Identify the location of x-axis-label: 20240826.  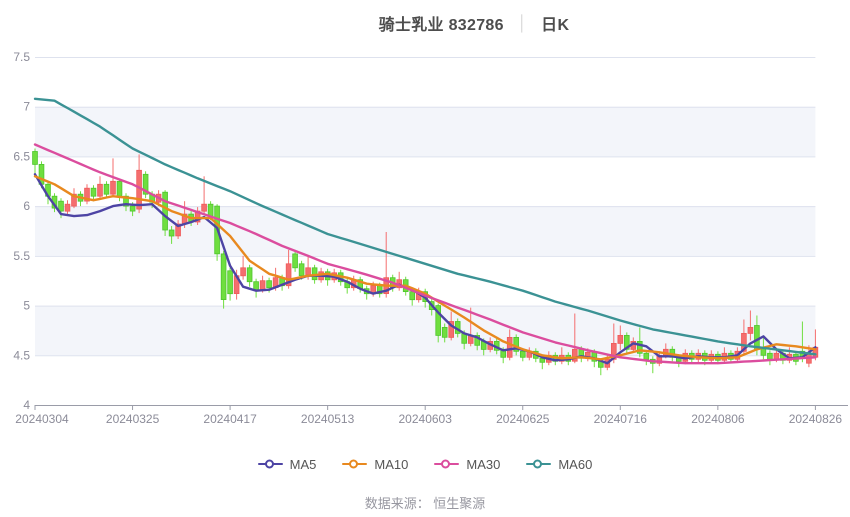
(816, 419).